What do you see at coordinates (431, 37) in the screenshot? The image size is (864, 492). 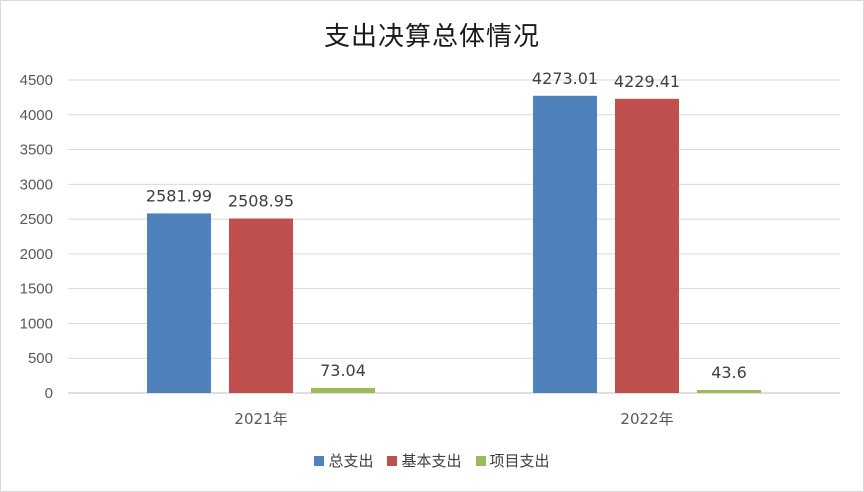 I see `chart-title: 支出决算总体情况` at bounding box center [431, 37].